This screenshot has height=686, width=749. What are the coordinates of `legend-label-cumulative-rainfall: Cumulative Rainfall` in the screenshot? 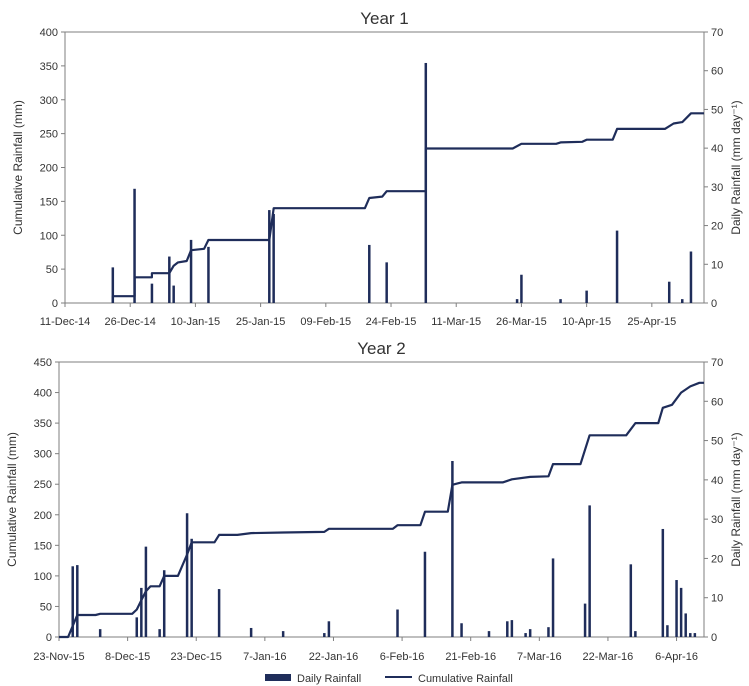 It's located at (465, 679).